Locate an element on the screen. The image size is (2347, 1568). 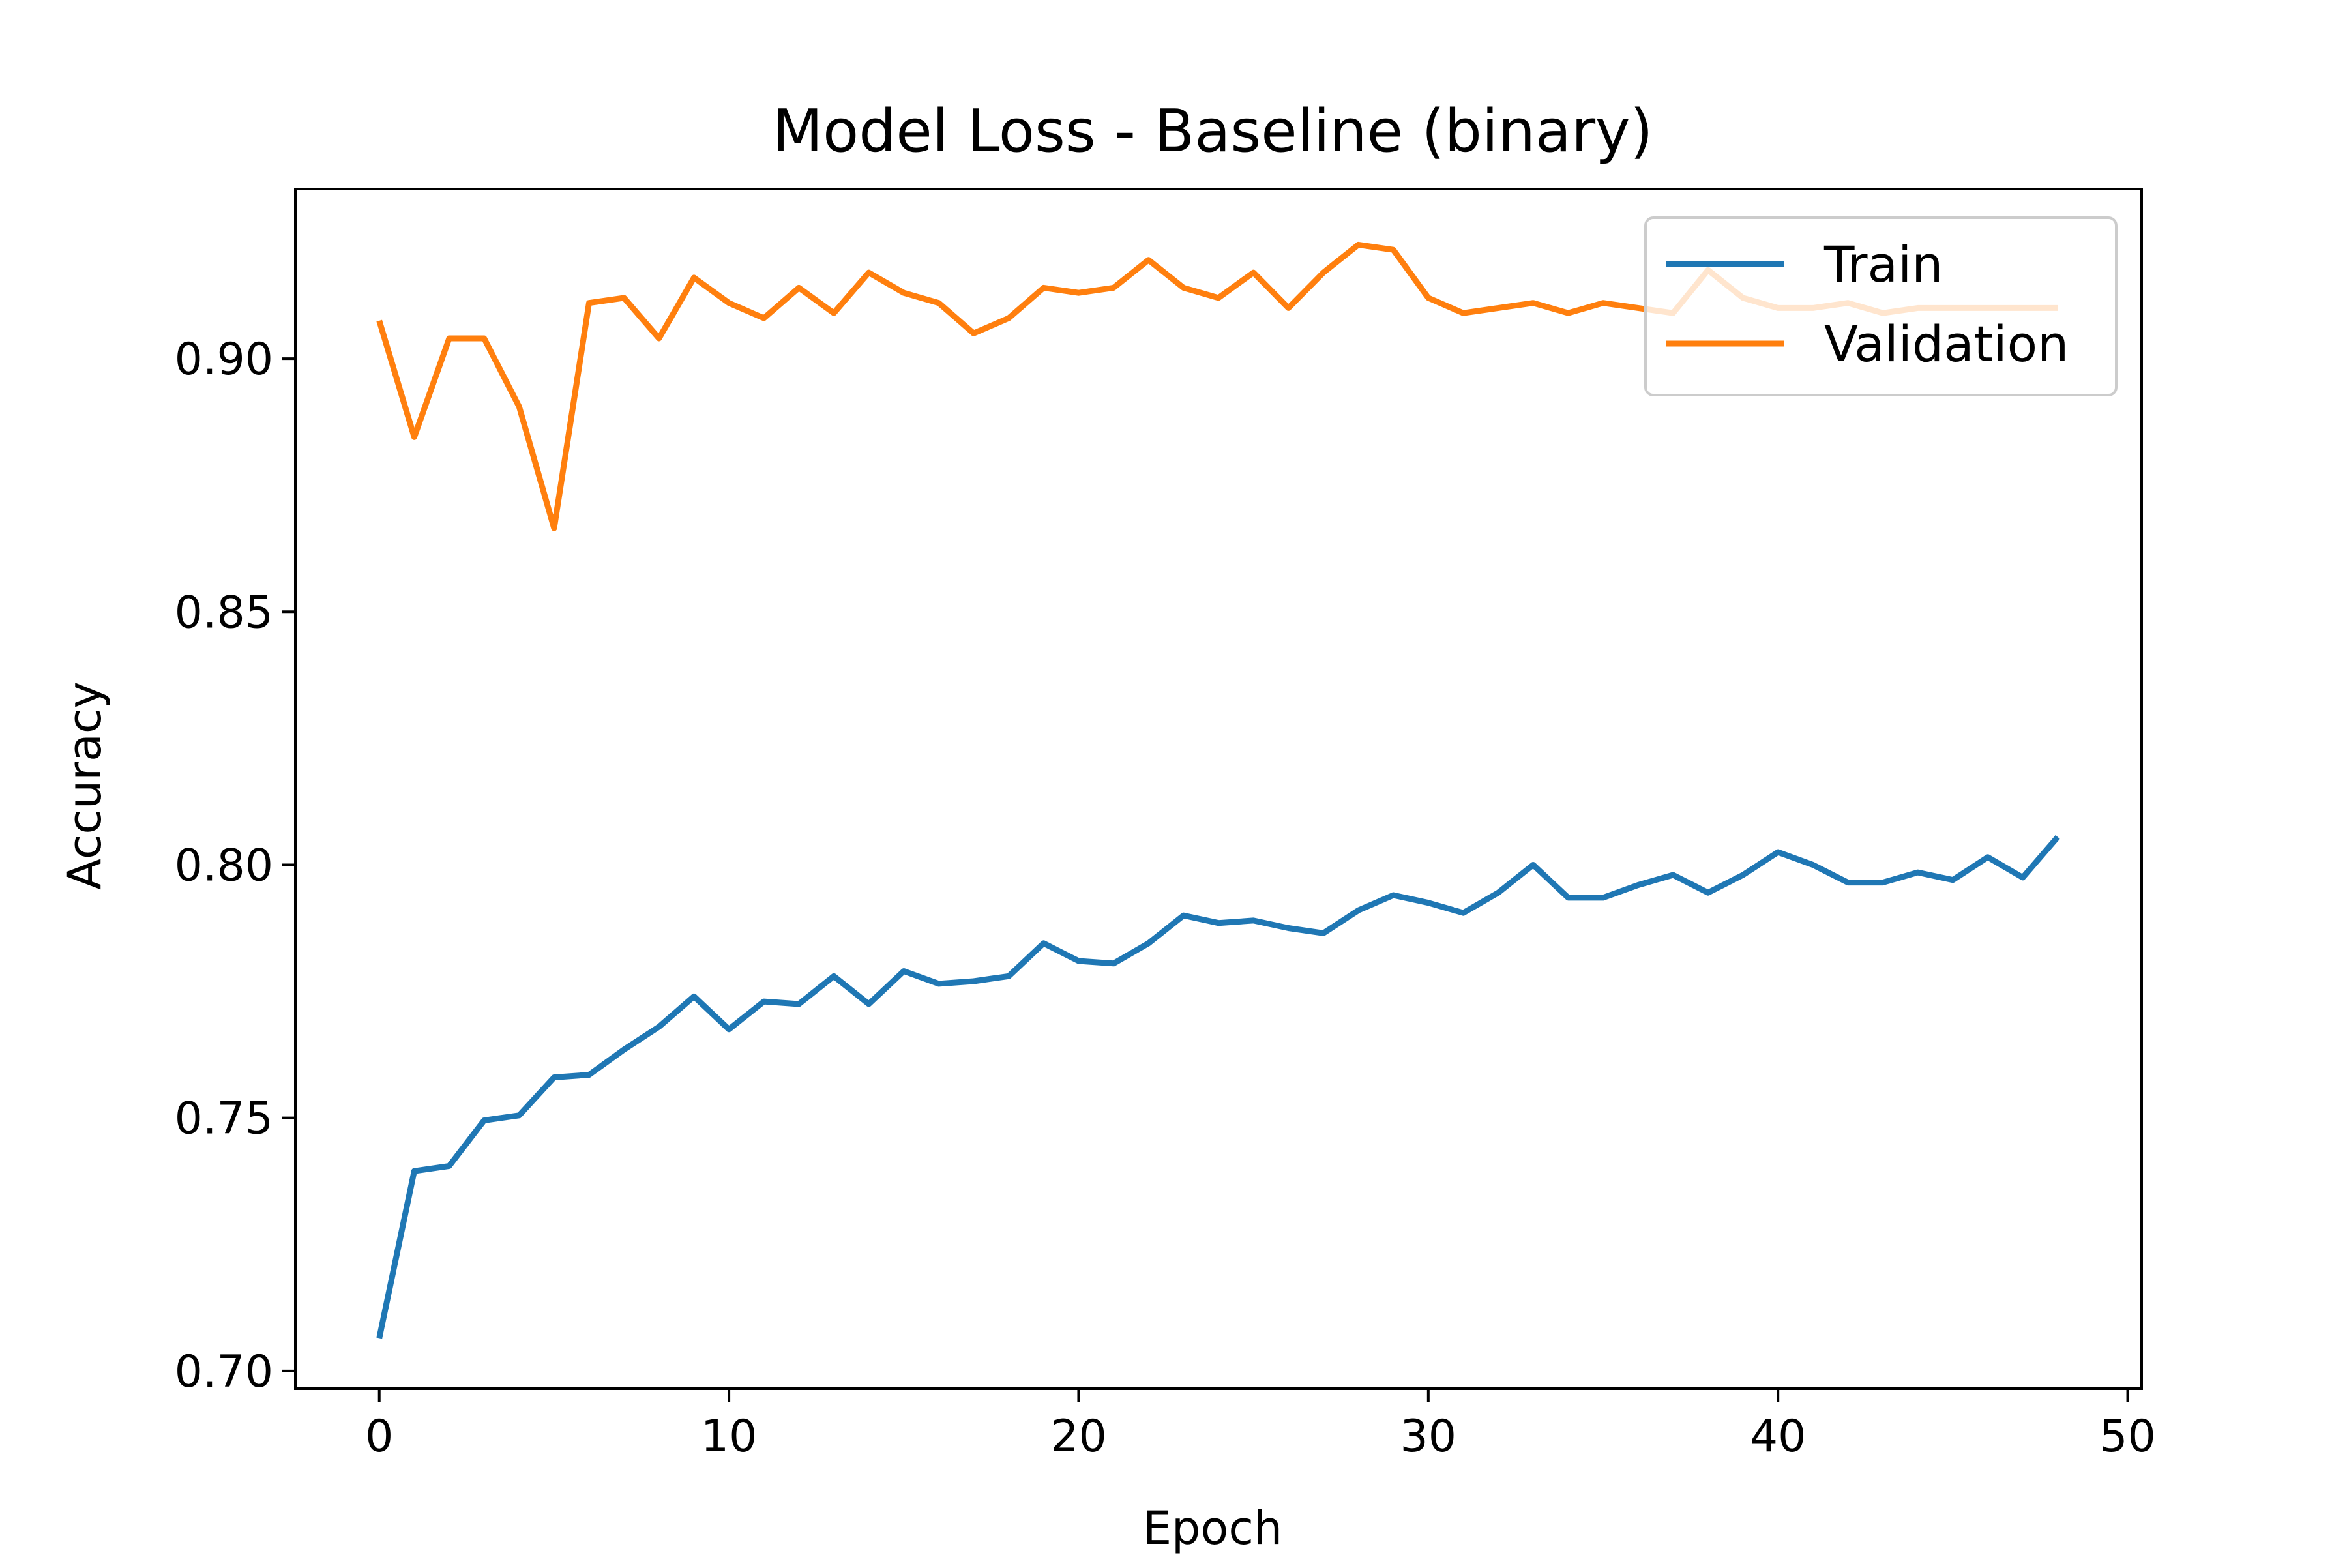
x-tick-label: 40 is located at coordinates (1778, 1437).